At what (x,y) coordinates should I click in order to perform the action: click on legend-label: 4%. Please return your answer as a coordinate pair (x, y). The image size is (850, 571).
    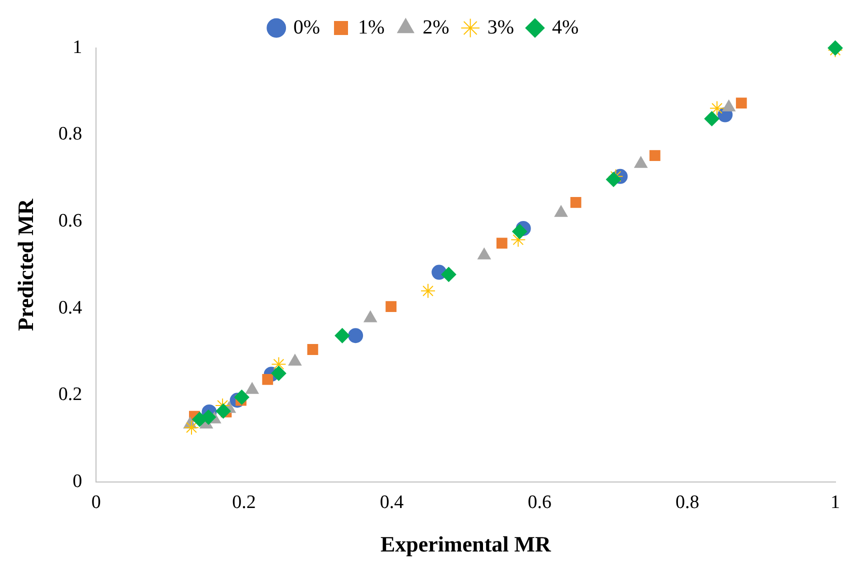
    Looking at the image, I should click on (565, 27).